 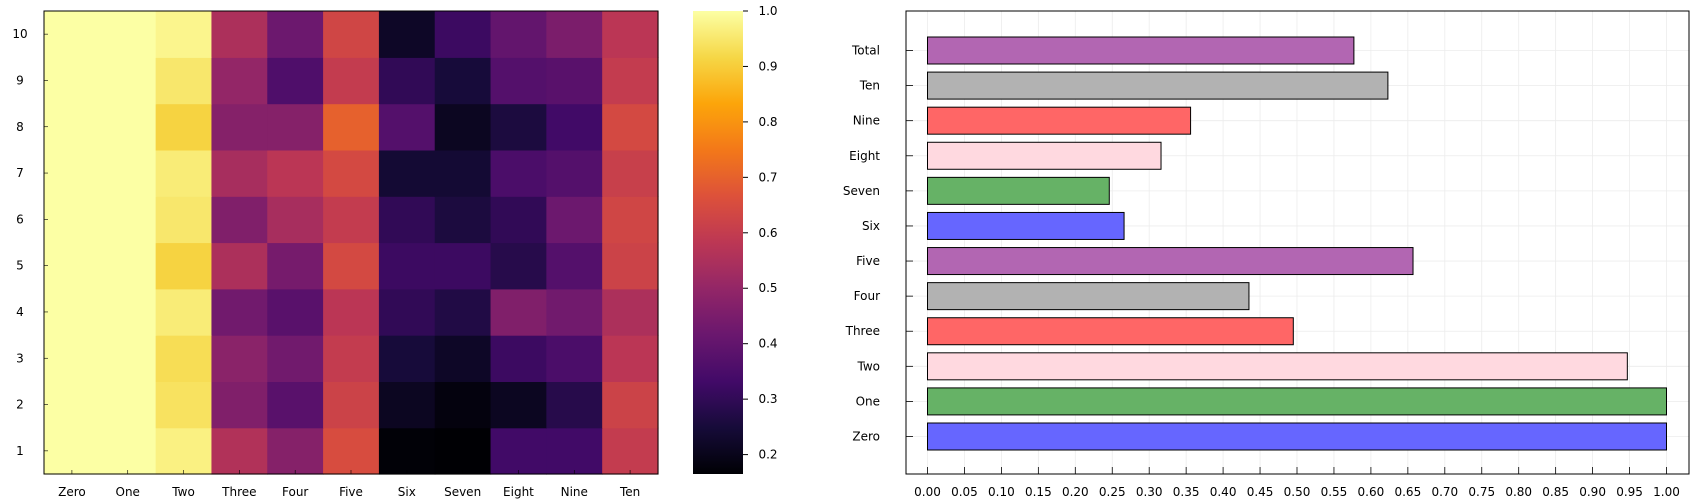 I want to click on x-tick-label: 0.50, so click(x=1297, y=492).